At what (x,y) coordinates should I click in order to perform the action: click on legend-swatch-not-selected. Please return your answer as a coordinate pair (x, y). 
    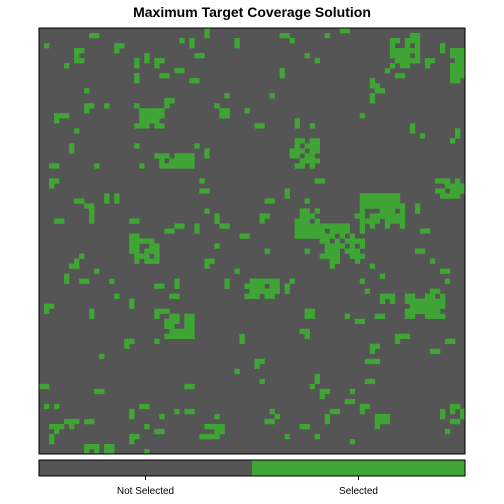
    Looking at the image, I should click on (145, 468).